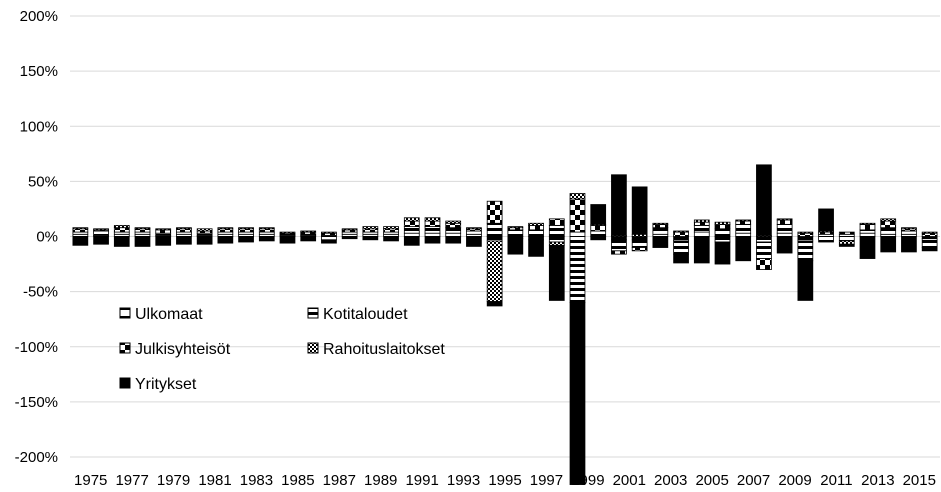 The width and height of the screenshot is (941, 492). I want to click on x-tick-label: 1997, so click(546, 480).